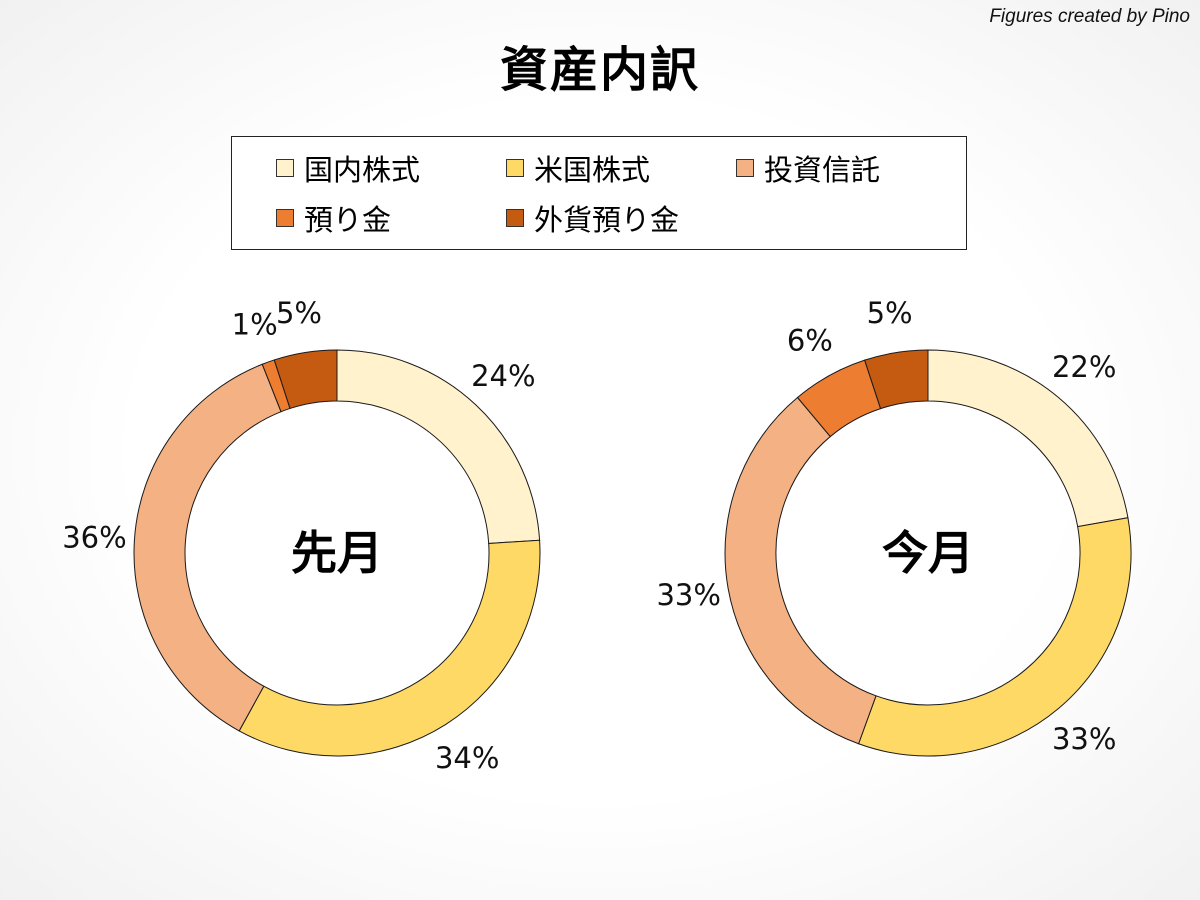 This screenshot has height=900, width=1200. I want to click on chart-title: 資産内訳, so click(599, 70).